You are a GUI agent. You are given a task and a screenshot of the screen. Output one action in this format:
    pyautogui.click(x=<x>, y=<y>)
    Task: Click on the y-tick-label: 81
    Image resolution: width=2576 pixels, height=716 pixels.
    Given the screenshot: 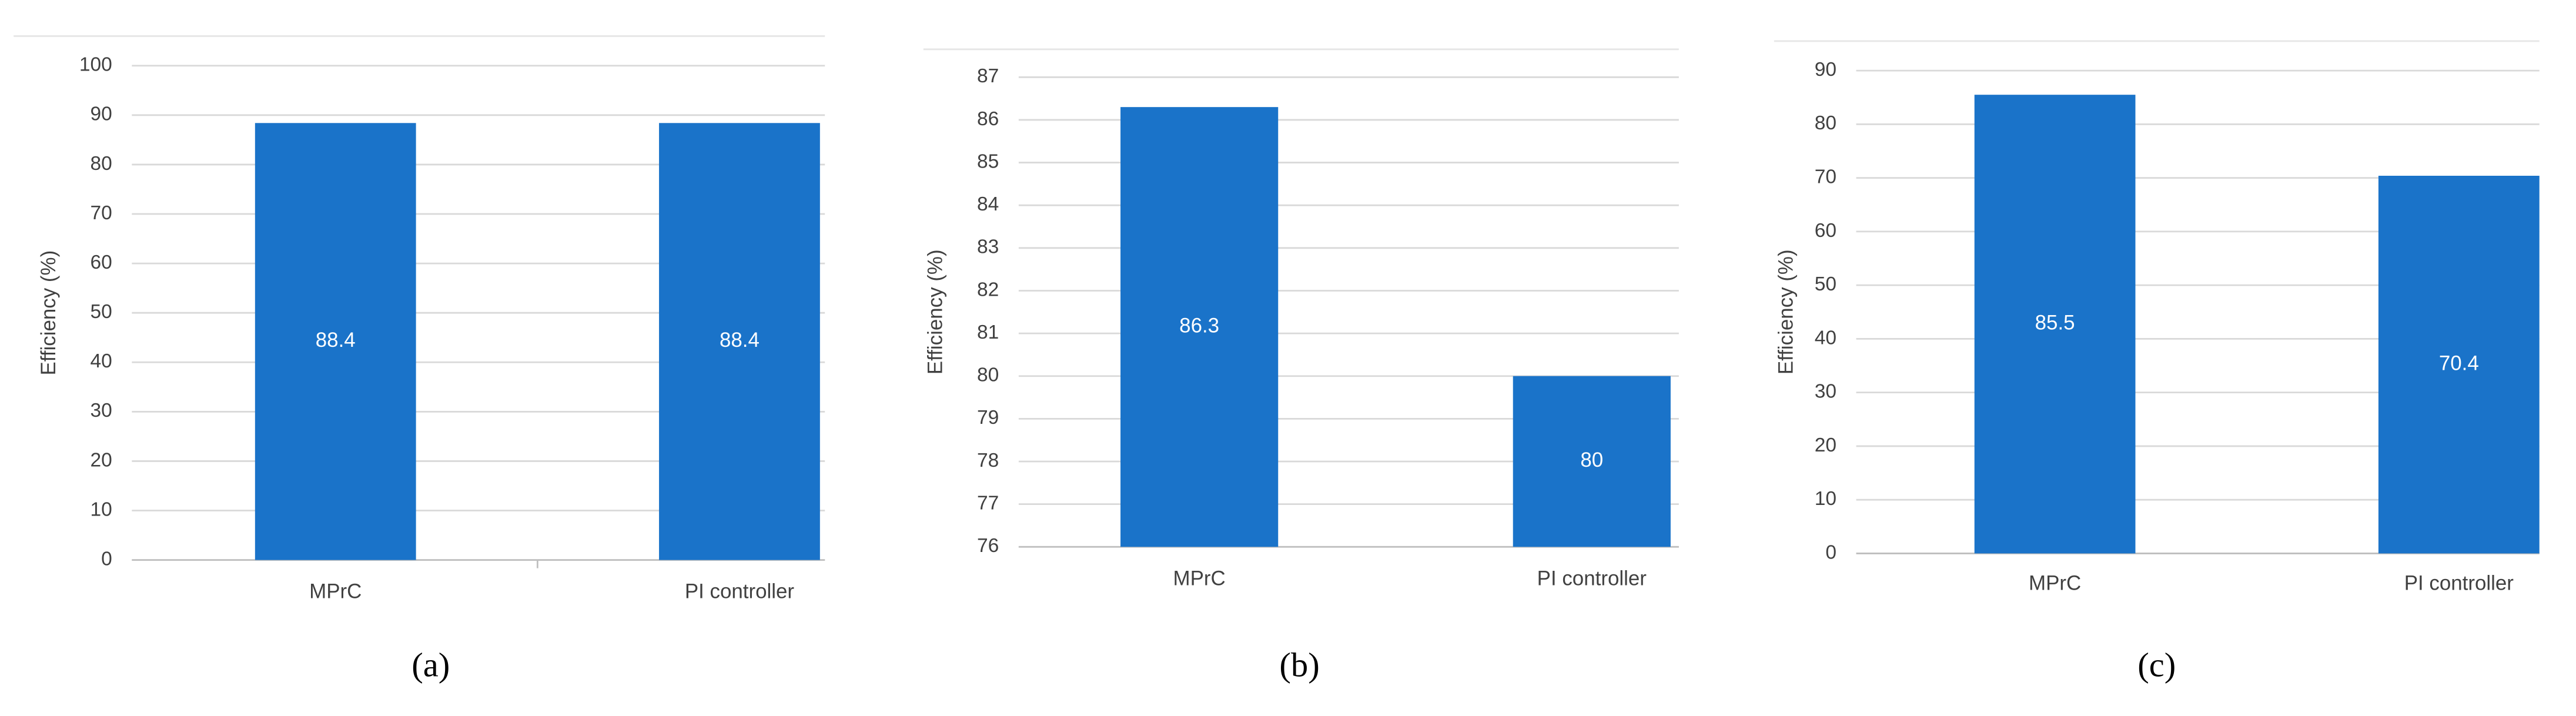 What is the action you would take?
    pyautogui.click(x=988, y=332)
    